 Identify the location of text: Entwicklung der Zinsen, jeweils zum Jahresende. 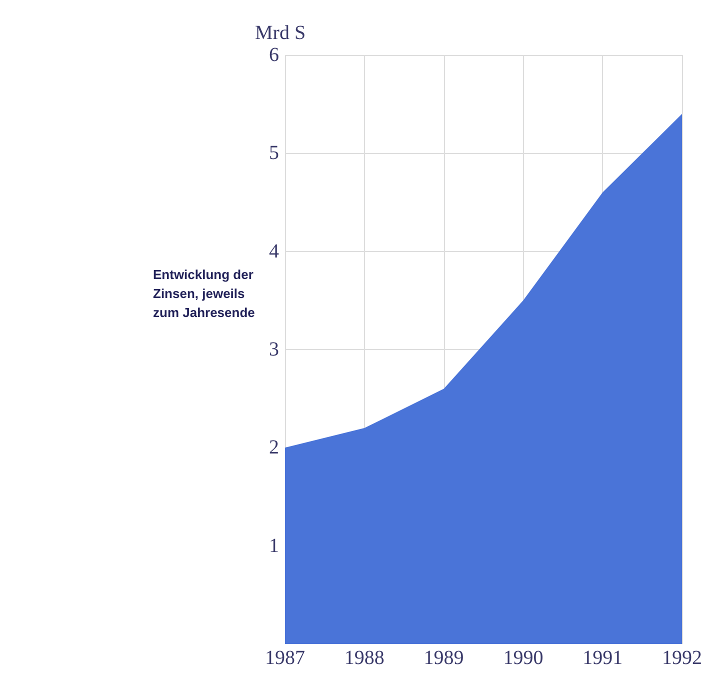
(205, 293).